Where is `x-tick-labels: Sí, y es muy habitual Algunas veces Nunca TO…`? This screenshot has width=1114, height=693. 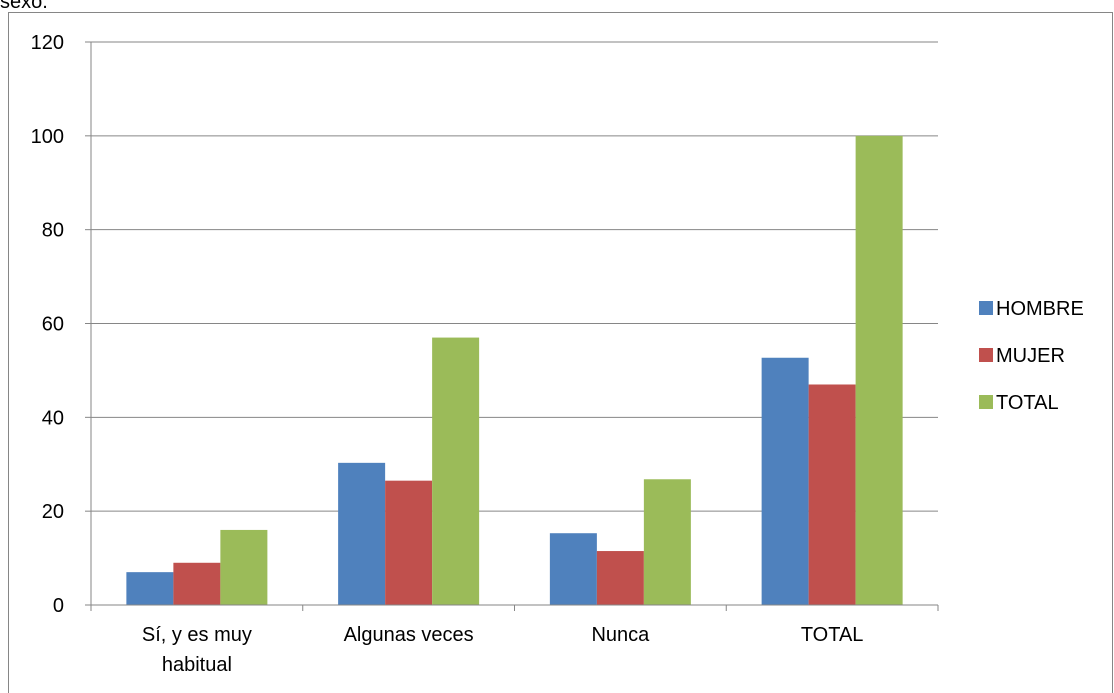 x-tick-labels: Sí, y es muy habitual Algunas veces Nunca TO… is located at coordinates (503, 650).